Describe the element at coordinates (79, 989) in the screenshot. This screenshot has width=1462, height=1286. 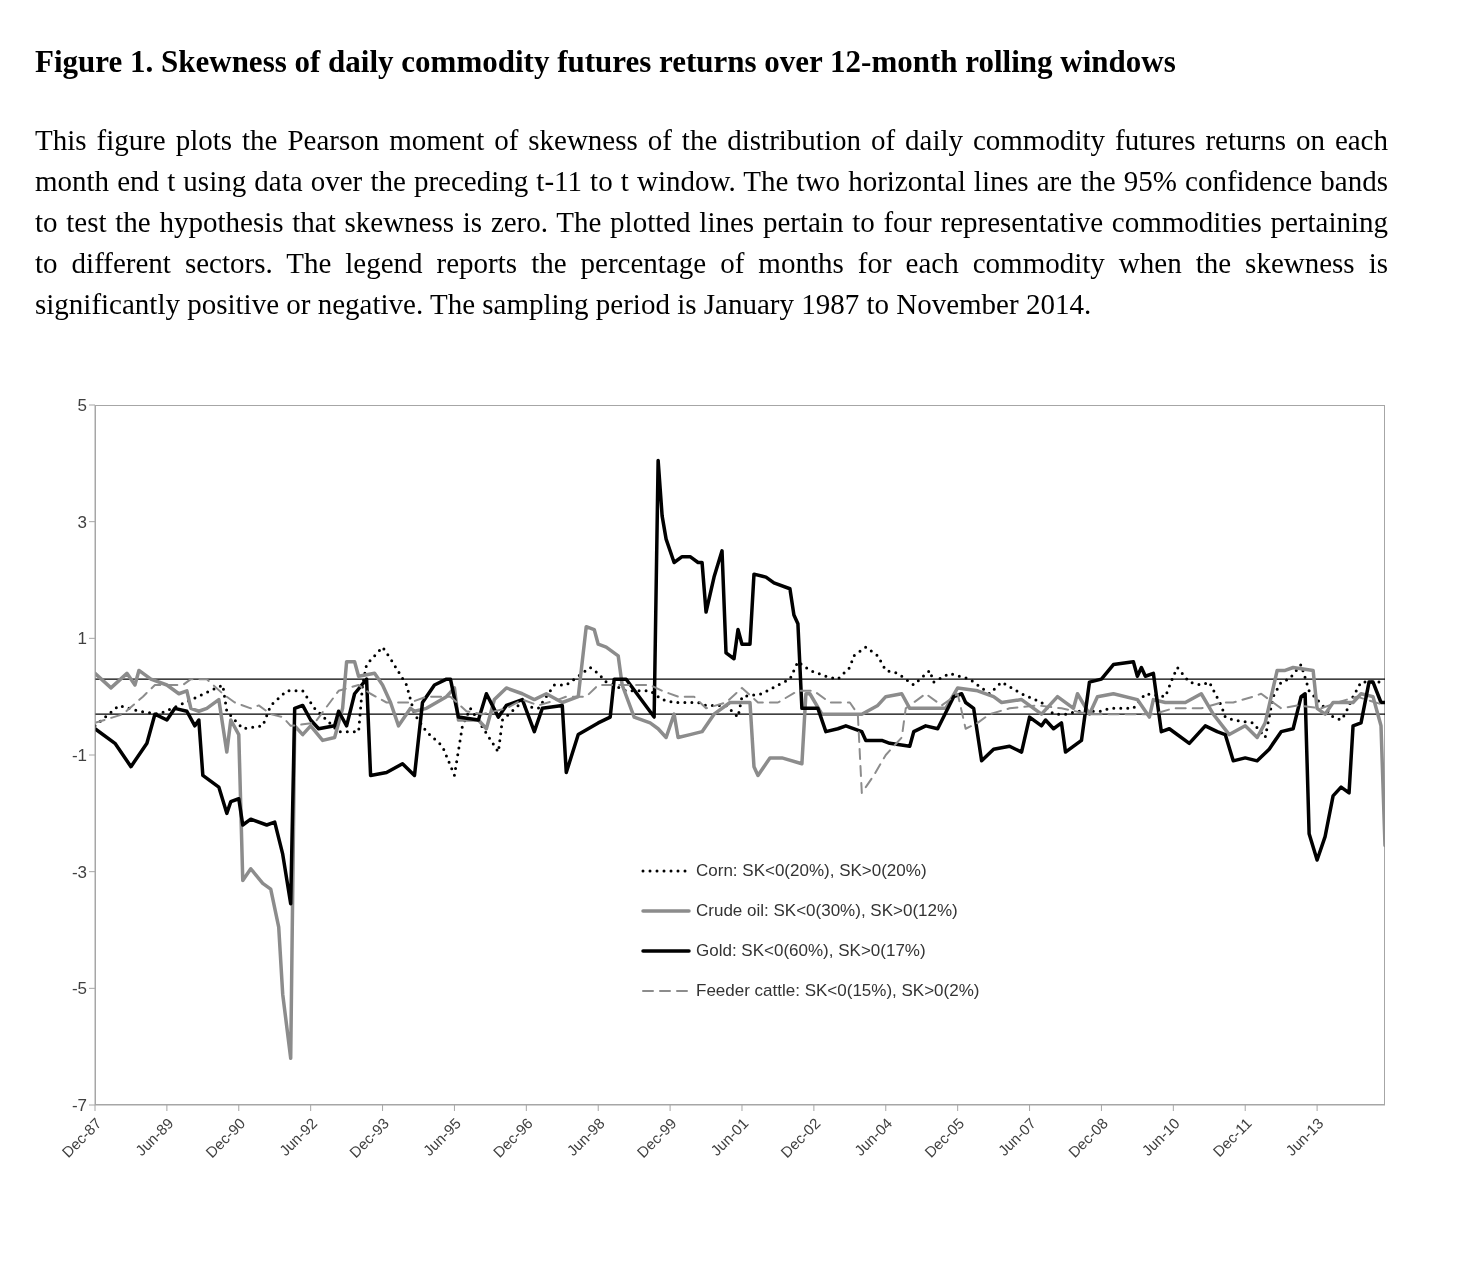
I see `y-tick-label: -5` at that location.